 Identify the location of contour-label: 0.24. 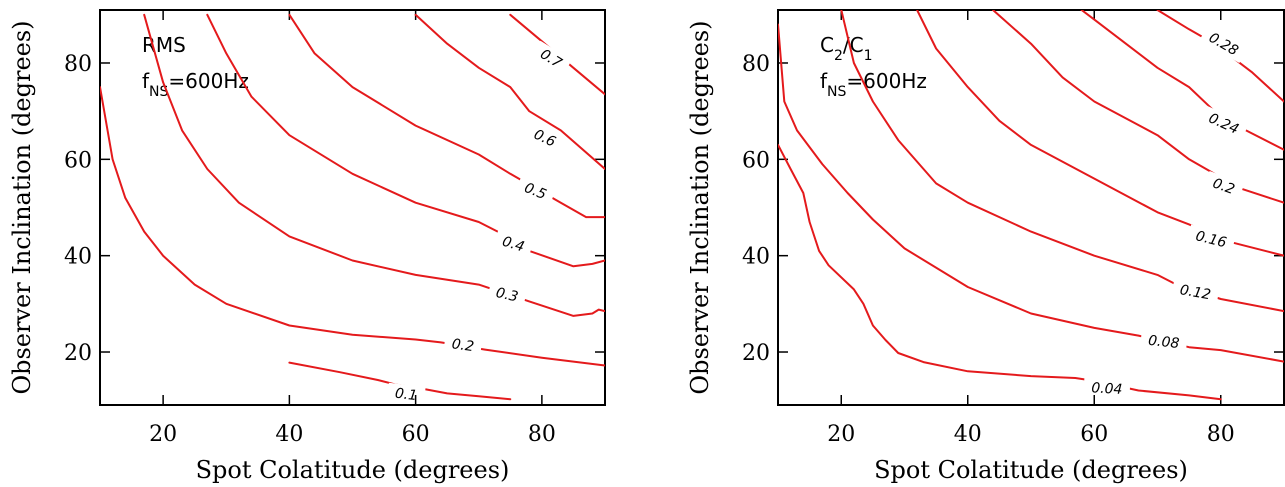
(1223, 123).